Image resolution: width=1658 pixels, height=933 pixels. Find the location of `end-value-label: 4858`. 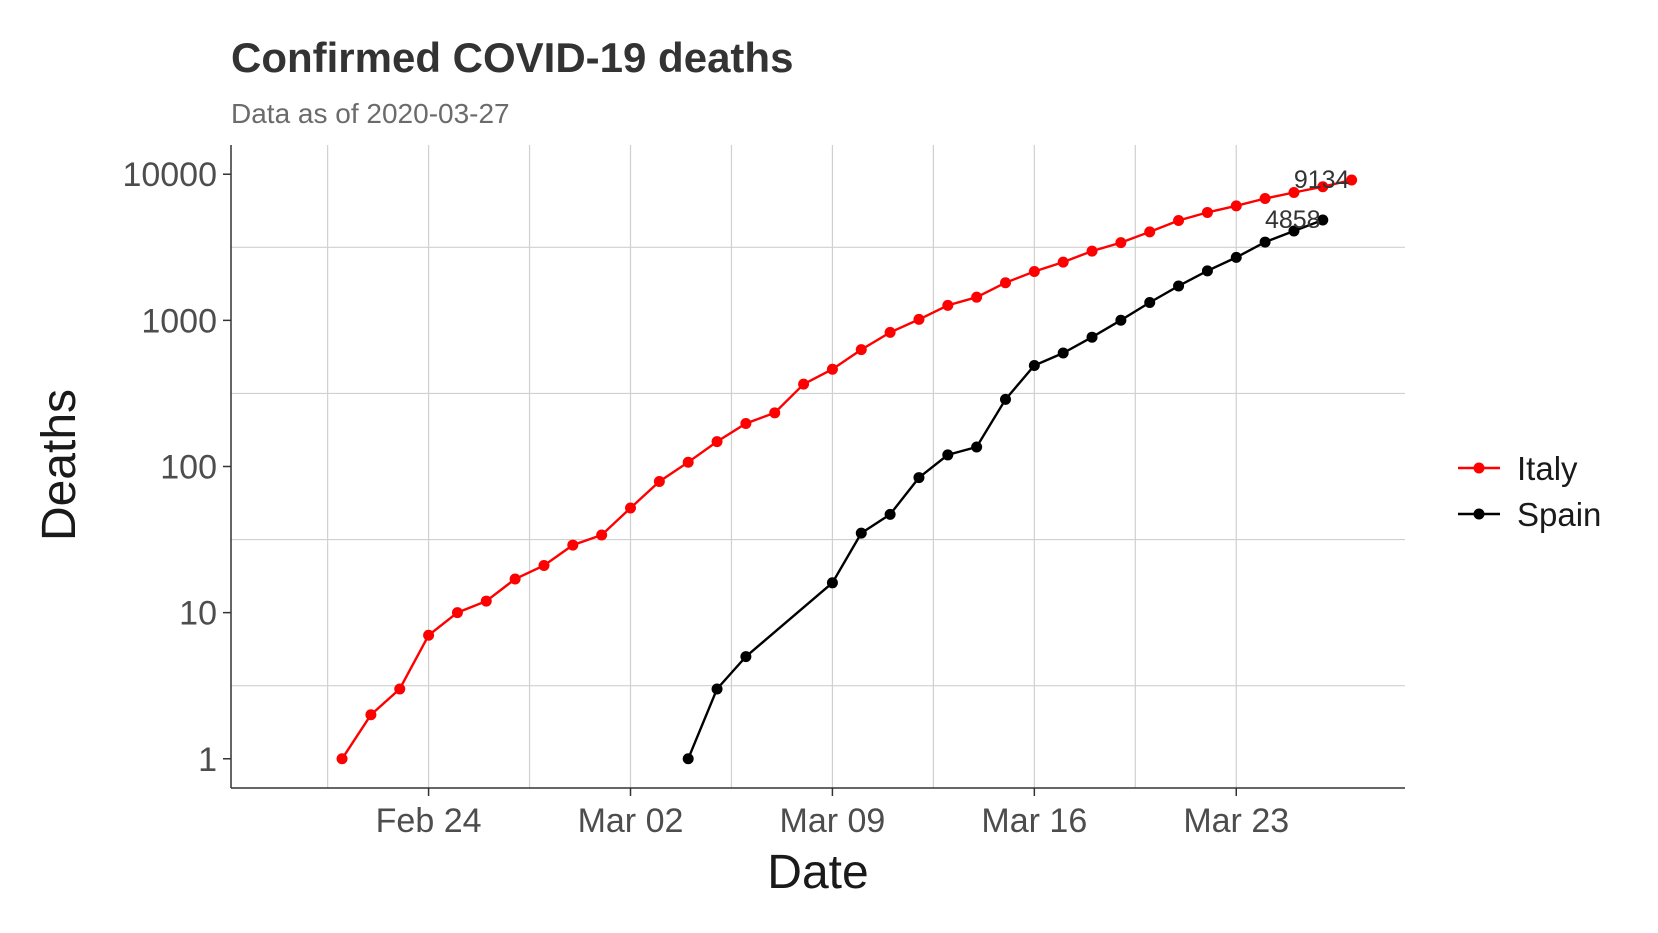

end-value-label: 4858 is located at coordinates (1293, 220).